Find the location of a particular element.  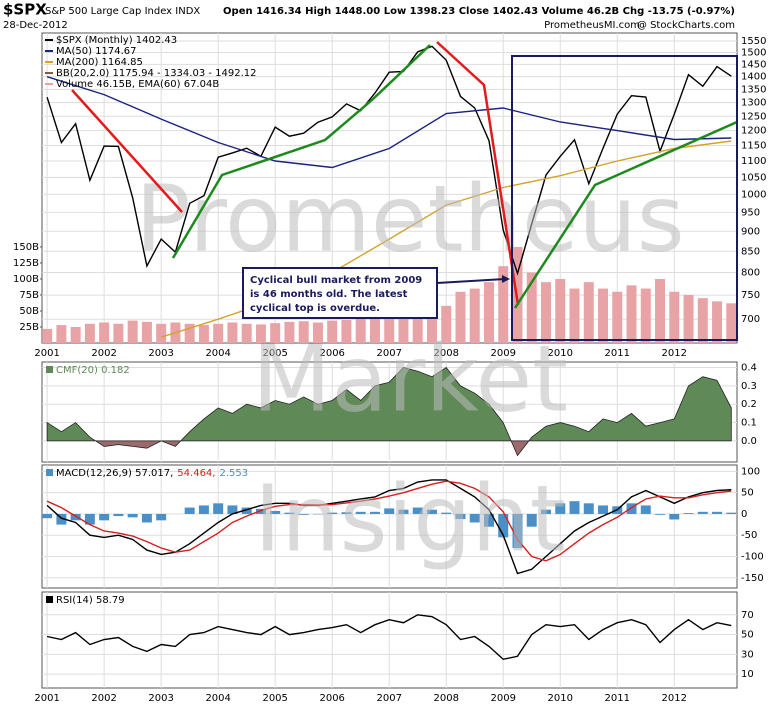

y-tick-label: -100 is located at coordinates (752, 557).